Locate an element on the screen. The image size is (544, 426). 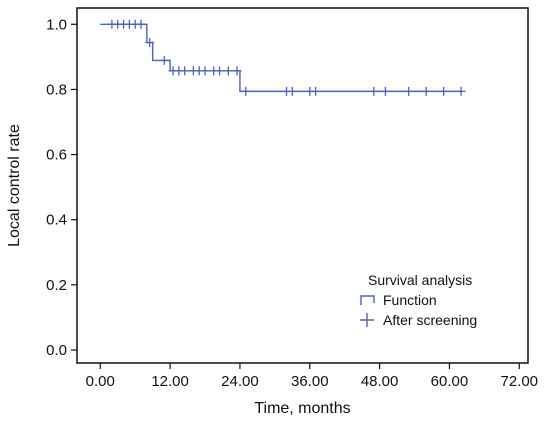
x-tick-label: 24.00 is located at coordinates (240, 381).